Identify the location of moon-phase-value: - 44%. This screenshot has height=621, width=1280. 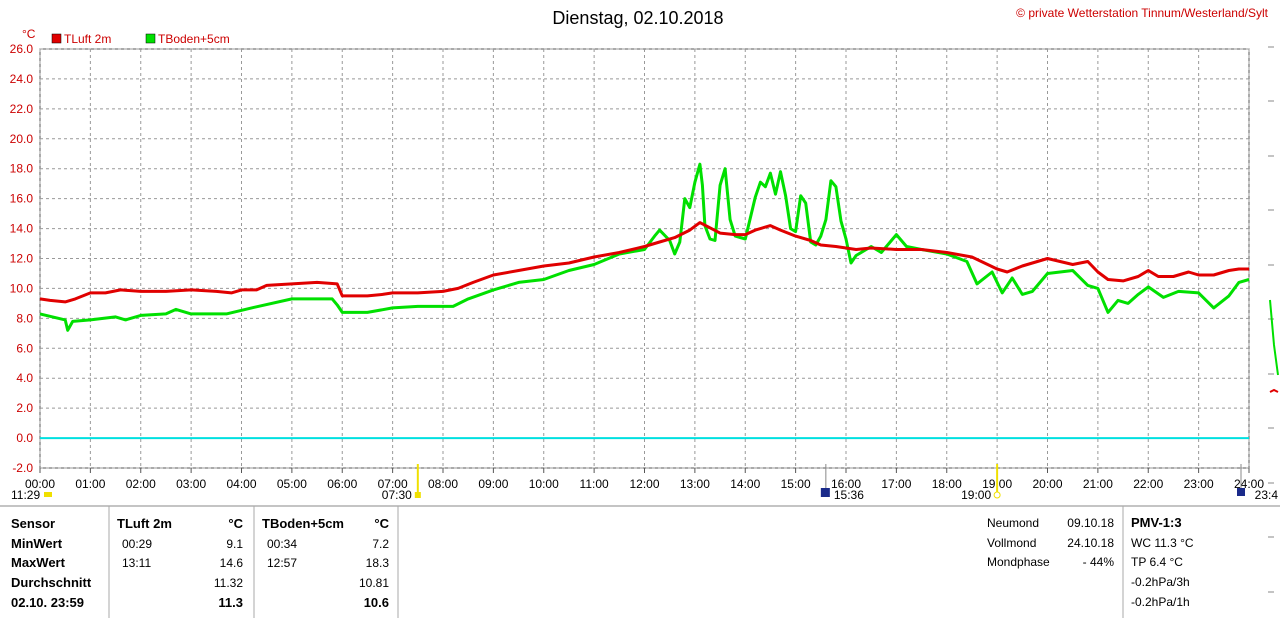
(1099, 562).